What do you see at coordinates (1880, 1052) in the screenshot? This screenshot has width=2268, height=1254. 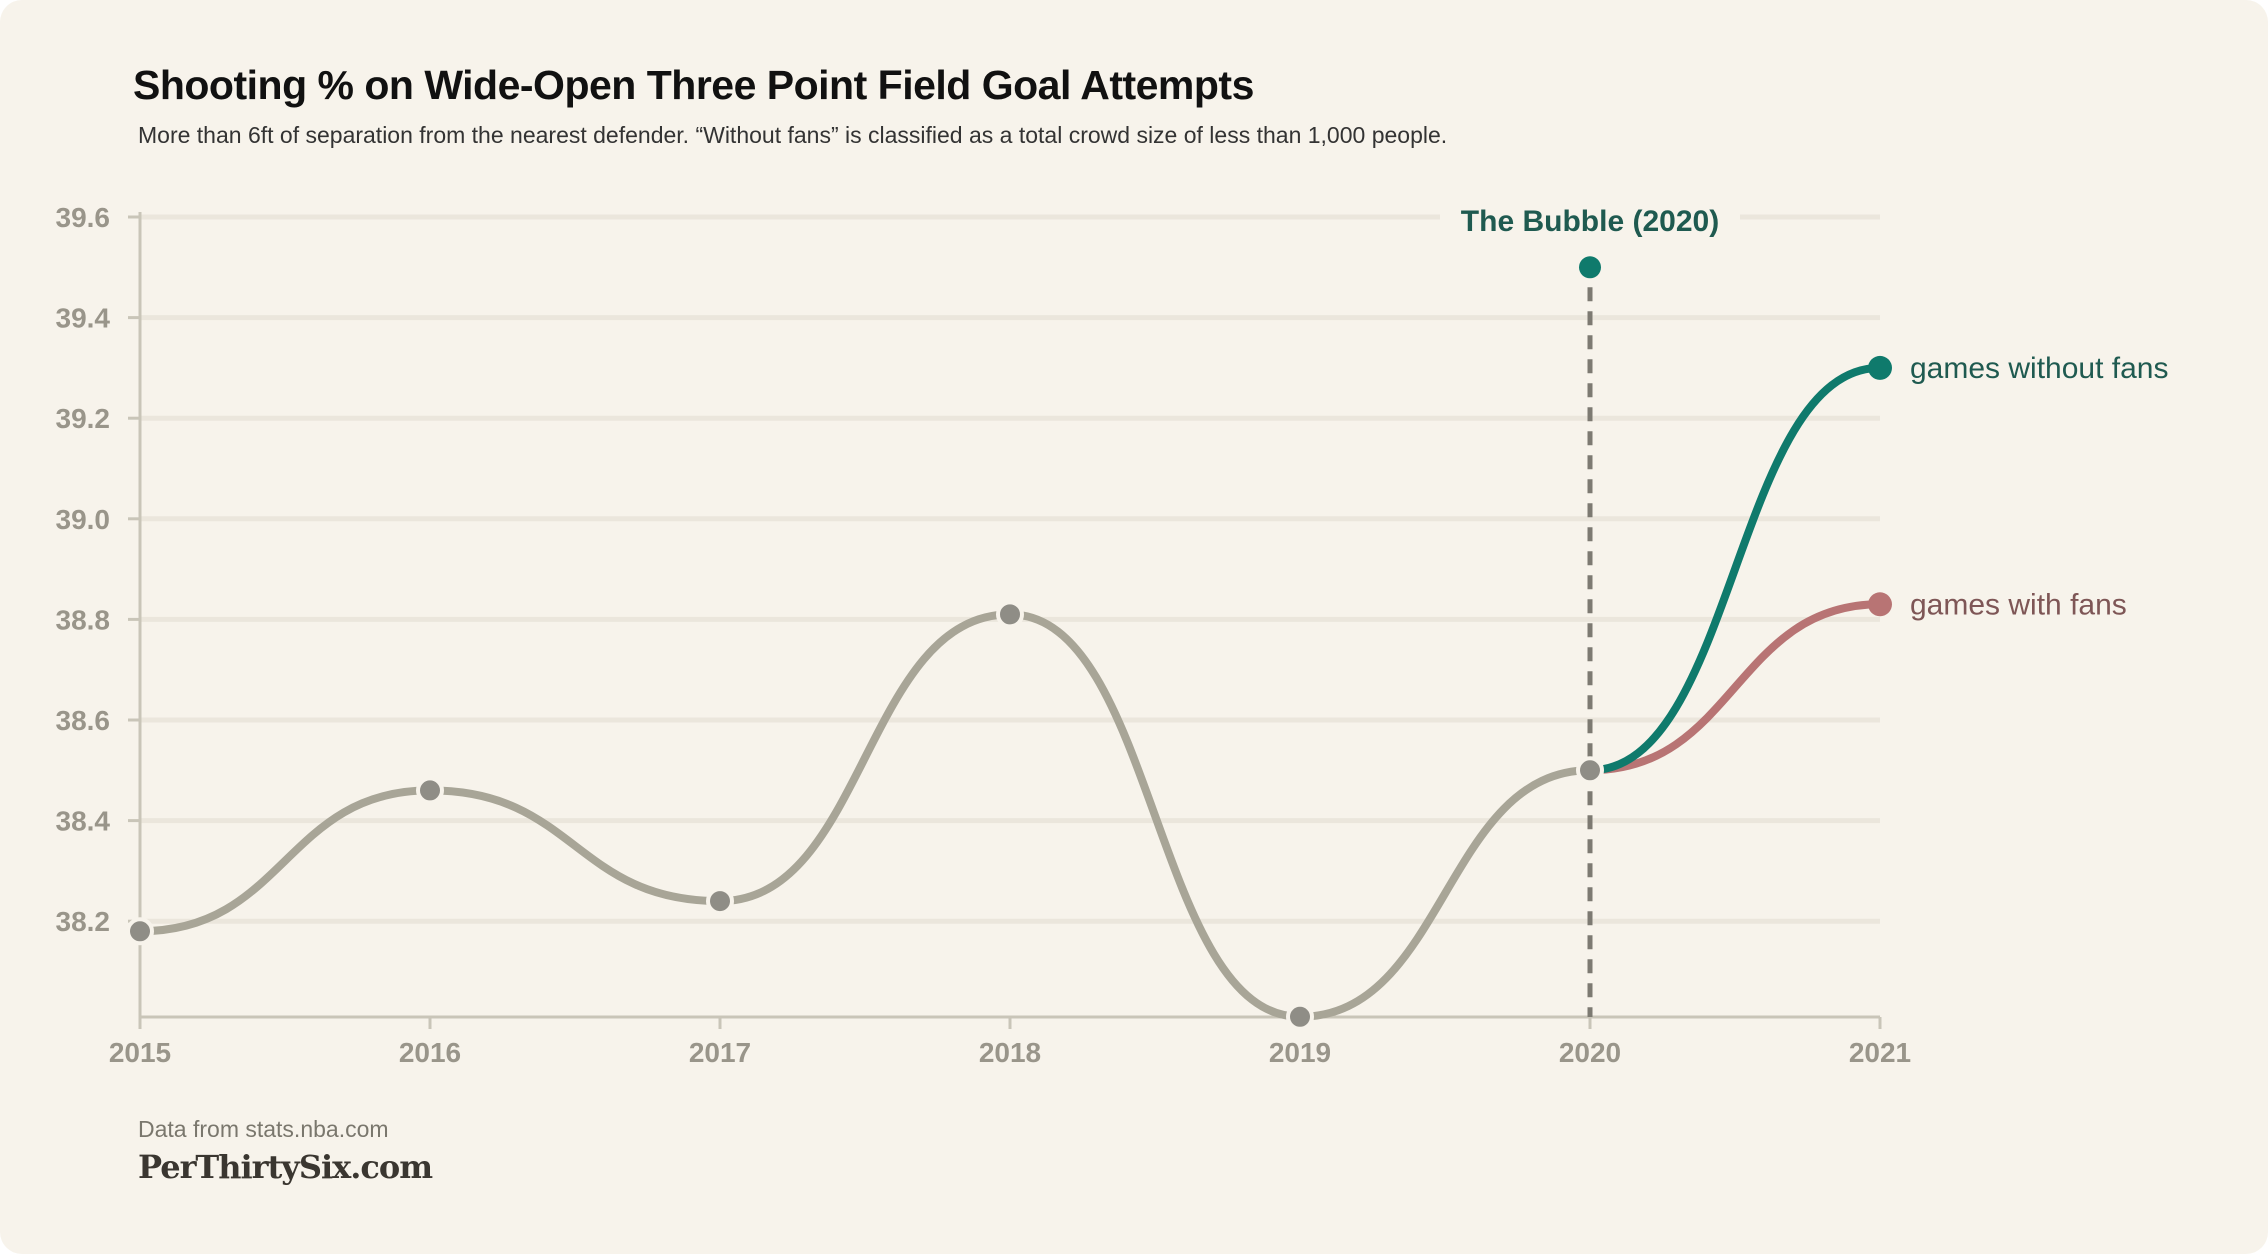 I see `x-tick-label: 2021` at bounding box center [1880, 1052].